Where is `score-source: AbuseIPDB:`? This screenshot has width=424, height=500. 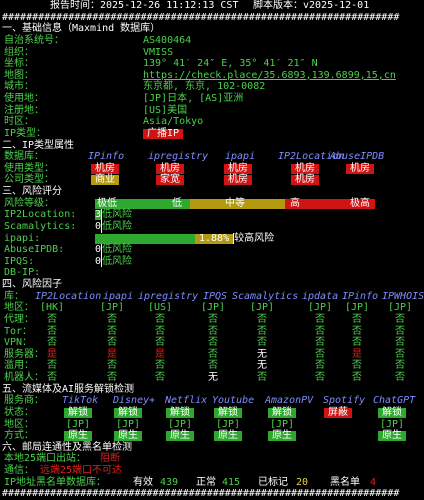 score-source: AbuseIPDB: is located at coordinates (34, 250).